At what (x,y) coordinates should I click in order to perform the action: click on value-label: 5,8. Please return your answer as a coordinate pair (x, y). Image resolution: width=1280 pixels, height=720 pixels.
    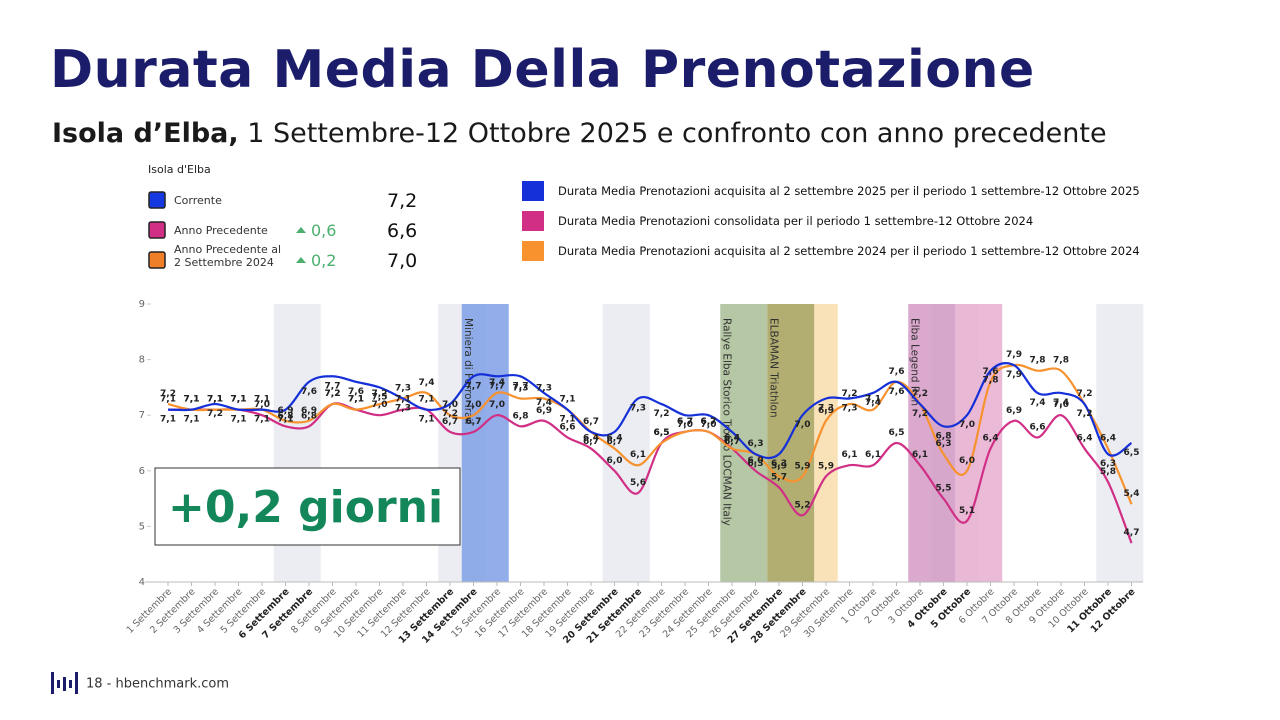
    Looking at the image, I should click on (1108, 472).